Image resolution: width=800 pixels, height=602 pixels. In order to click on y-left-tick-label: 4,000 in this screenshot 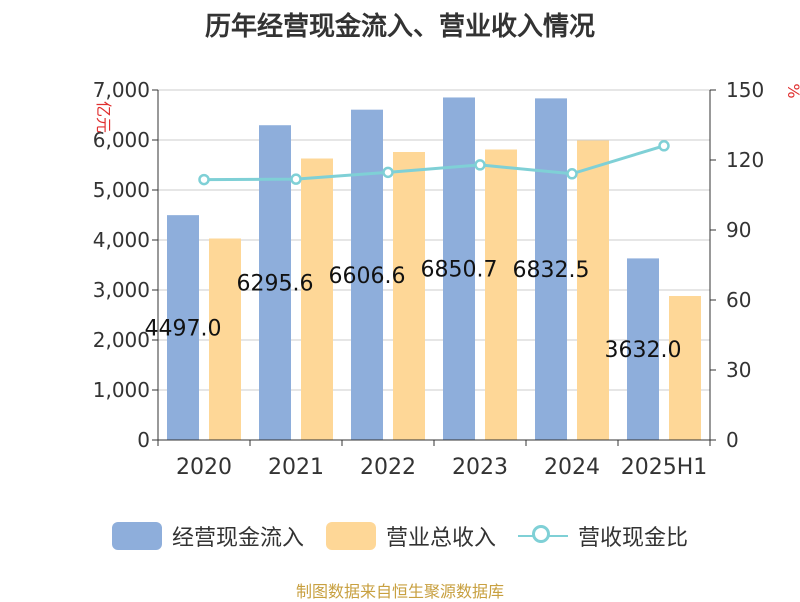, I will do `click(121, 240)`.